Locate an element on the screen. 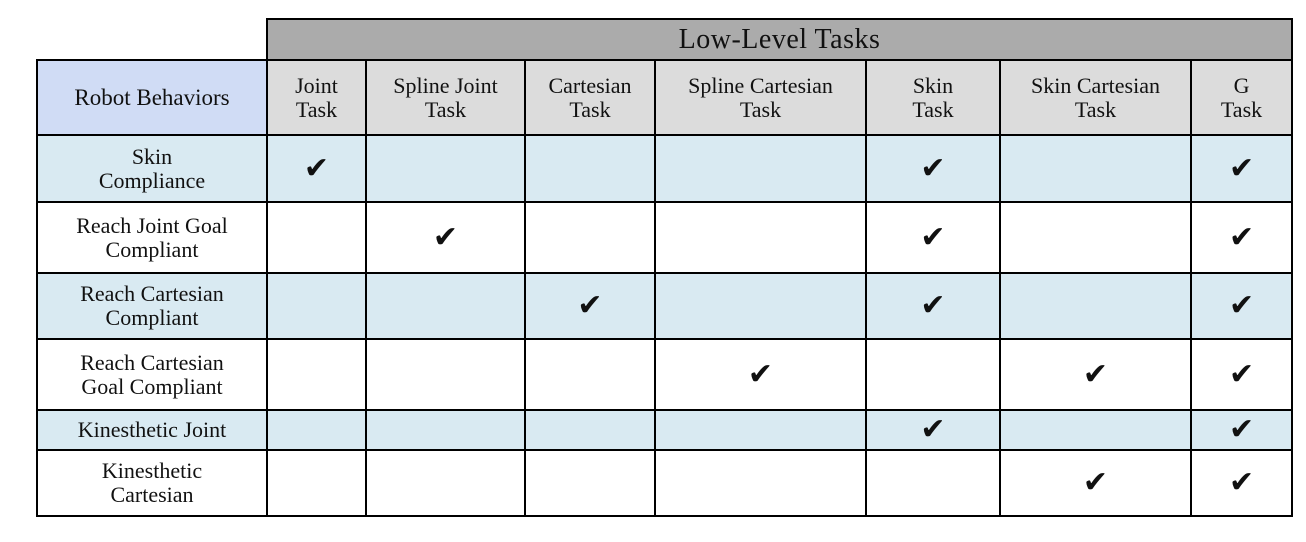 This screenshot has width=1306, height=542. group-header-low-level-tasks: Low-Level Tasks is located at coordinates (779, 39).